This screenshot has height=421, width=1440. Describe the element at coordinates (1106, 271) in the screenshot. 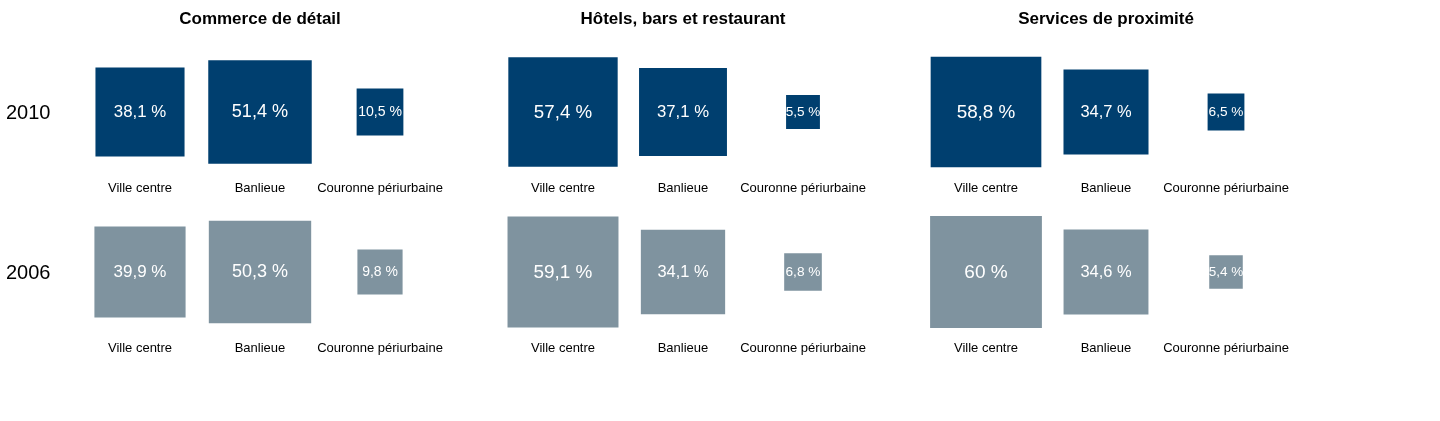

I see `data-label: 34,6 %` at that location.